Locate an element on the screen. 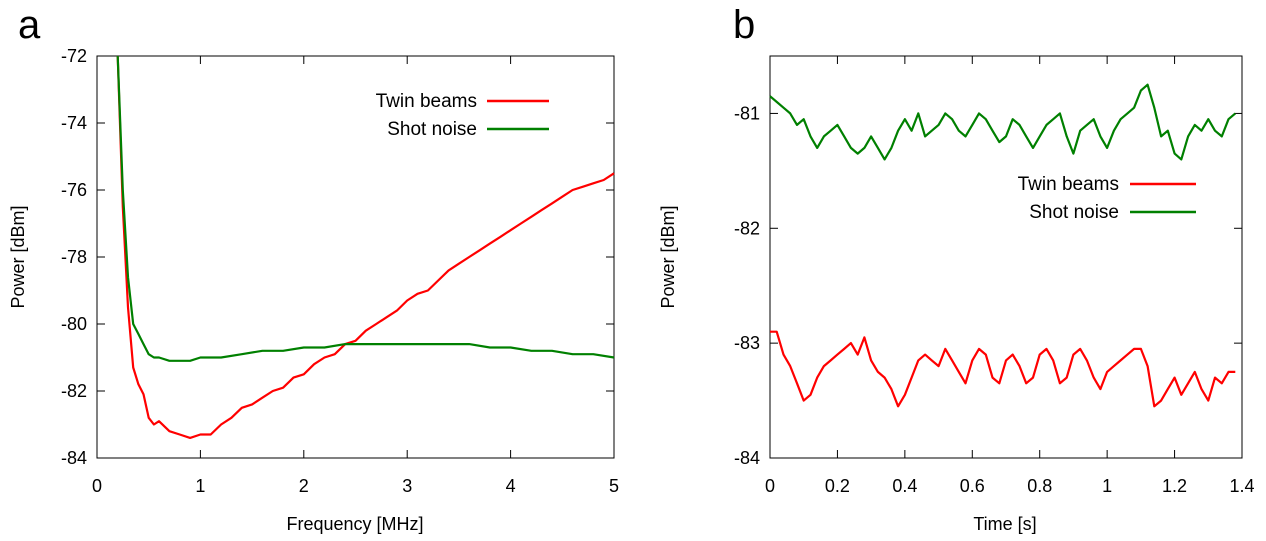  panel-b-legend: Twin beams Shot noise is located at coordinates (1107, 198).